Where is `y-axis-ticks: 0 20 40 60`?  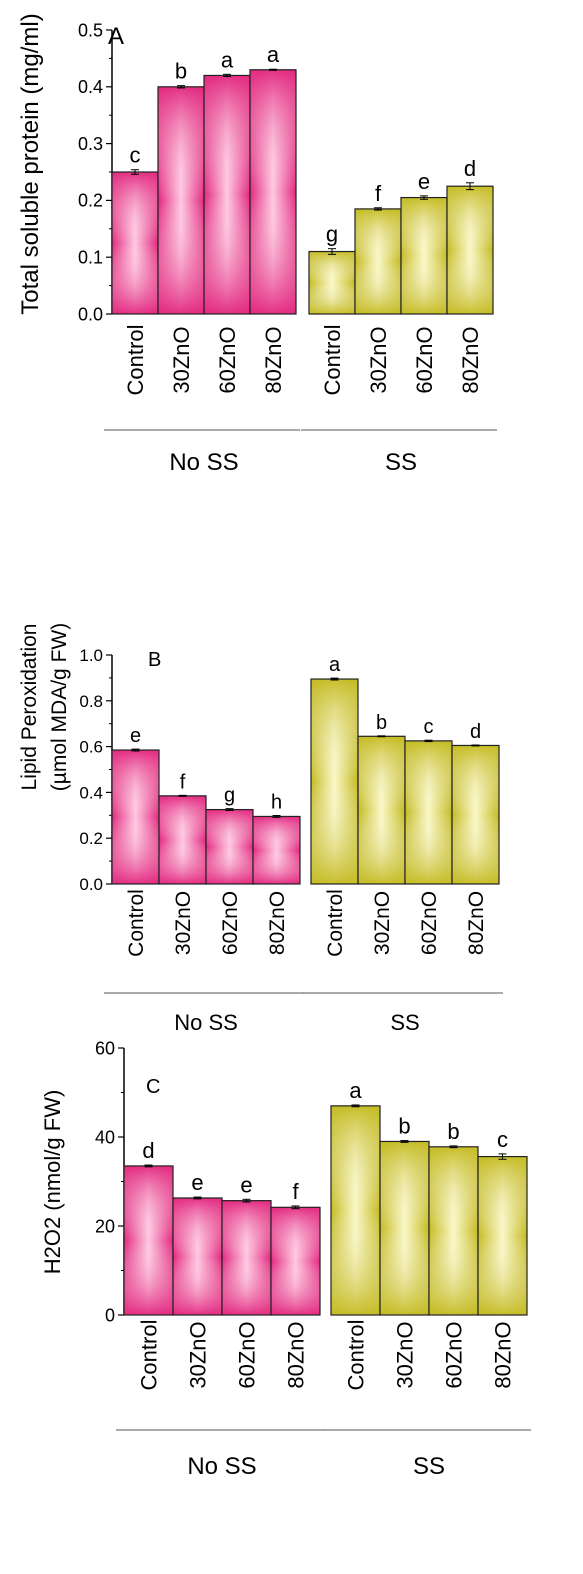
y-axis-ticks: 0 20 40 60 is located at coordinates (110, 1181).